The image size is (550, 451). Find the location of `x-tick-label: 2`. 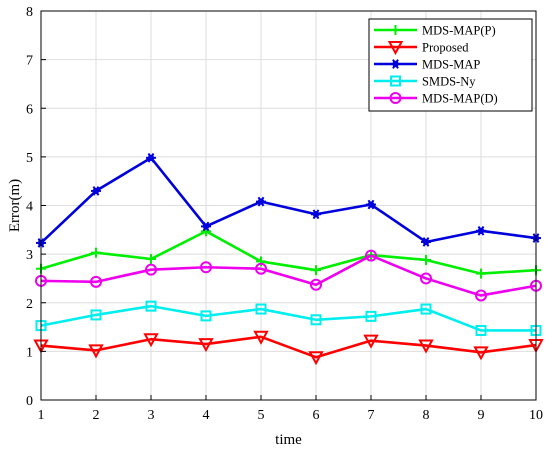

x-tick-label: 2 is located at coordinates (96, 415).